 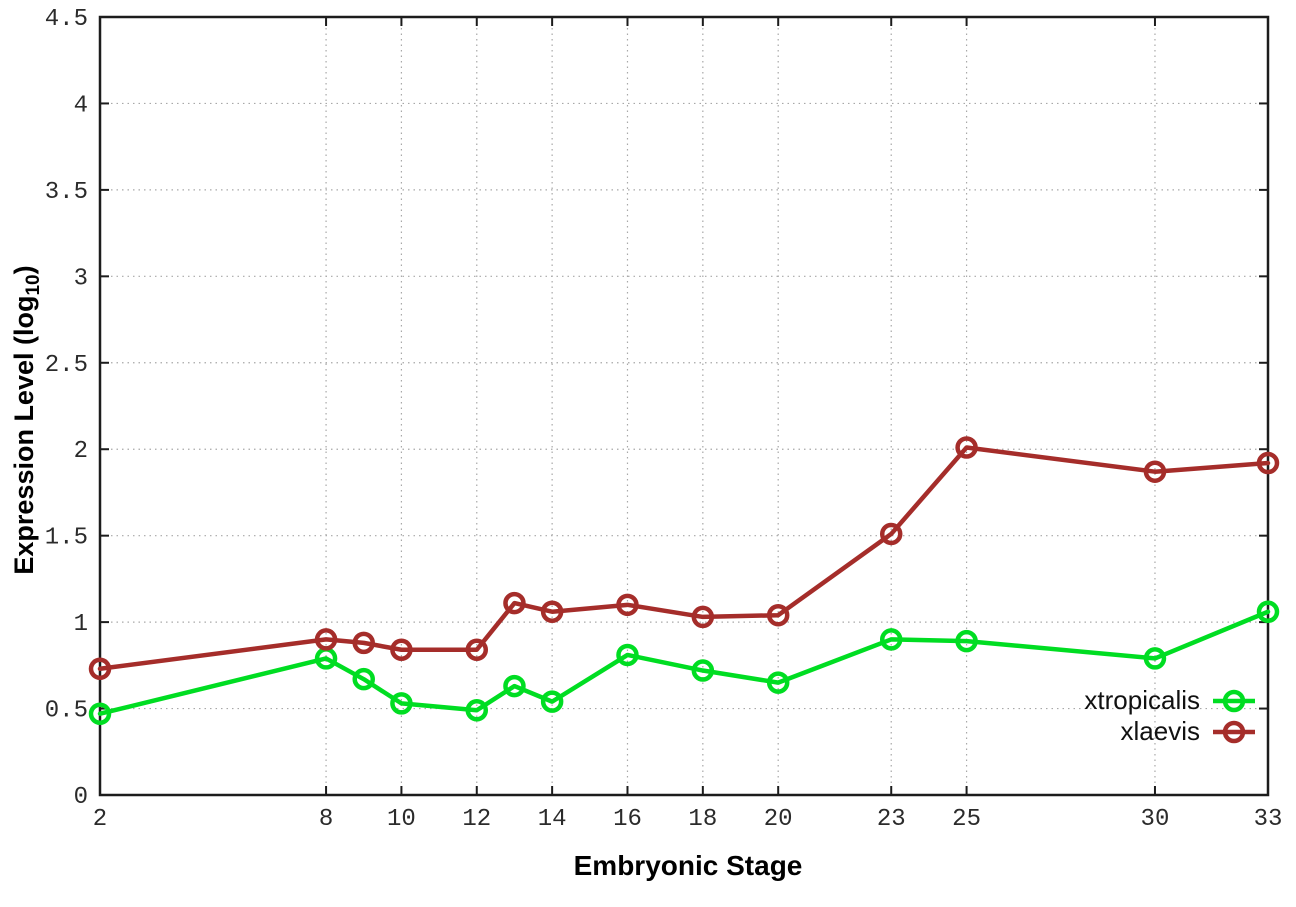 I want to click on x-axis-title: Embryonic Stage, so click(x=688, y=865).